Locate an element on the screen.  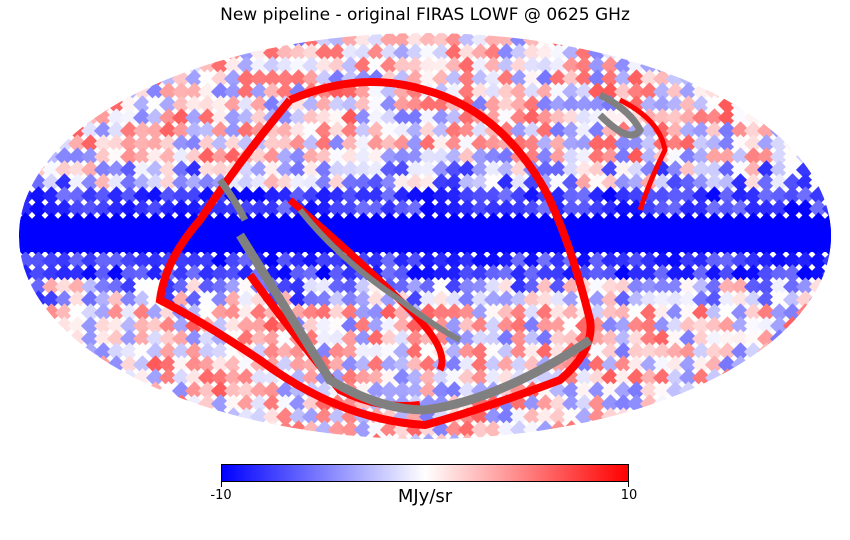
colorbar-tick-max is located at coordinates (628, 484).